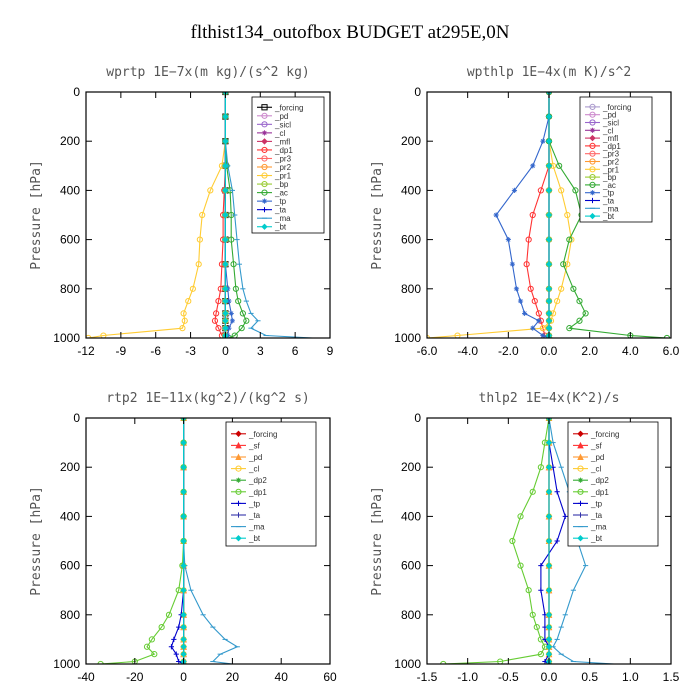 This screenshot has height=700, width=700. What do you see at coordinates (610, 138) in the screenshot?
I see `legend-label: _mfl` at bounding box center [610, 138].